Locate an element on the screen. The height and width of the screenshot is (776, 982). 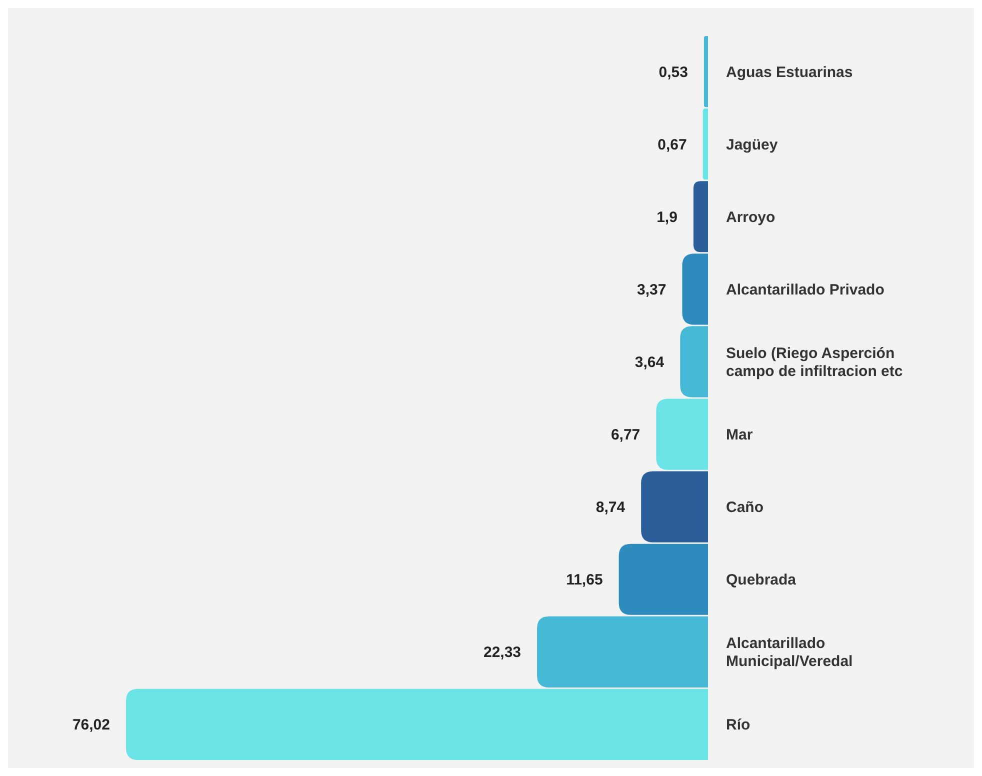
data-label: 3,37 is located at coordinates (651, 289).